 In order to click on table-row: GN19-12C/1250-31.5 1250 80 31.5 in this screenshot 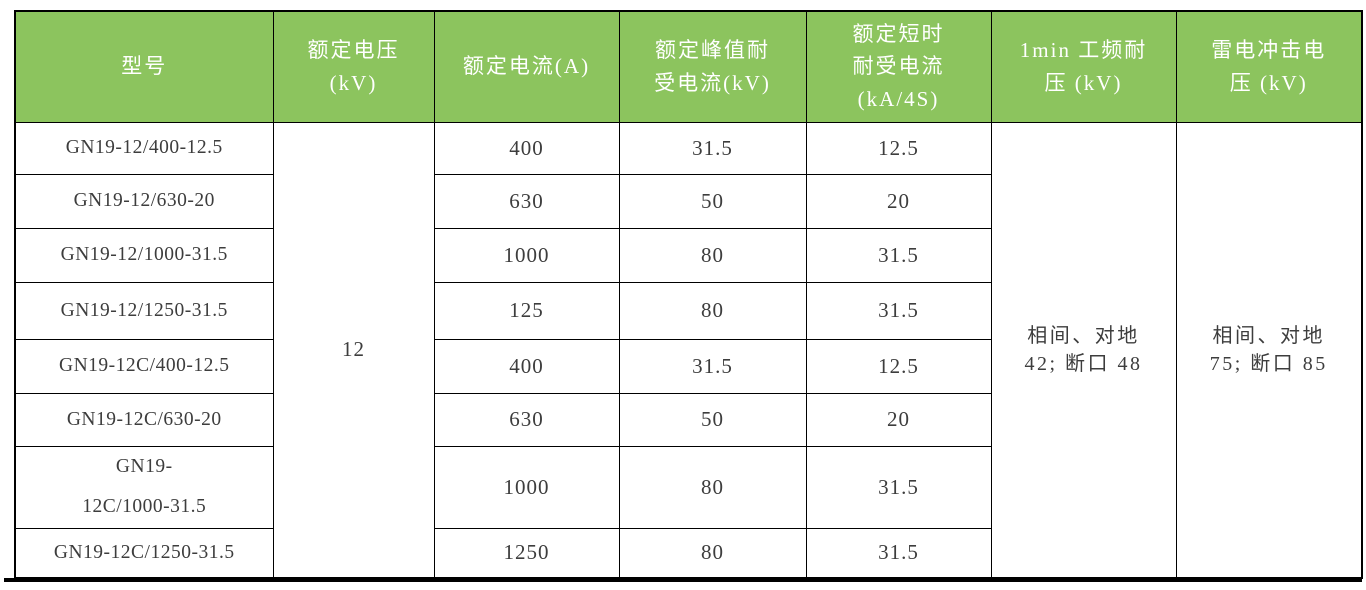, I will do `click(688, 553)`.